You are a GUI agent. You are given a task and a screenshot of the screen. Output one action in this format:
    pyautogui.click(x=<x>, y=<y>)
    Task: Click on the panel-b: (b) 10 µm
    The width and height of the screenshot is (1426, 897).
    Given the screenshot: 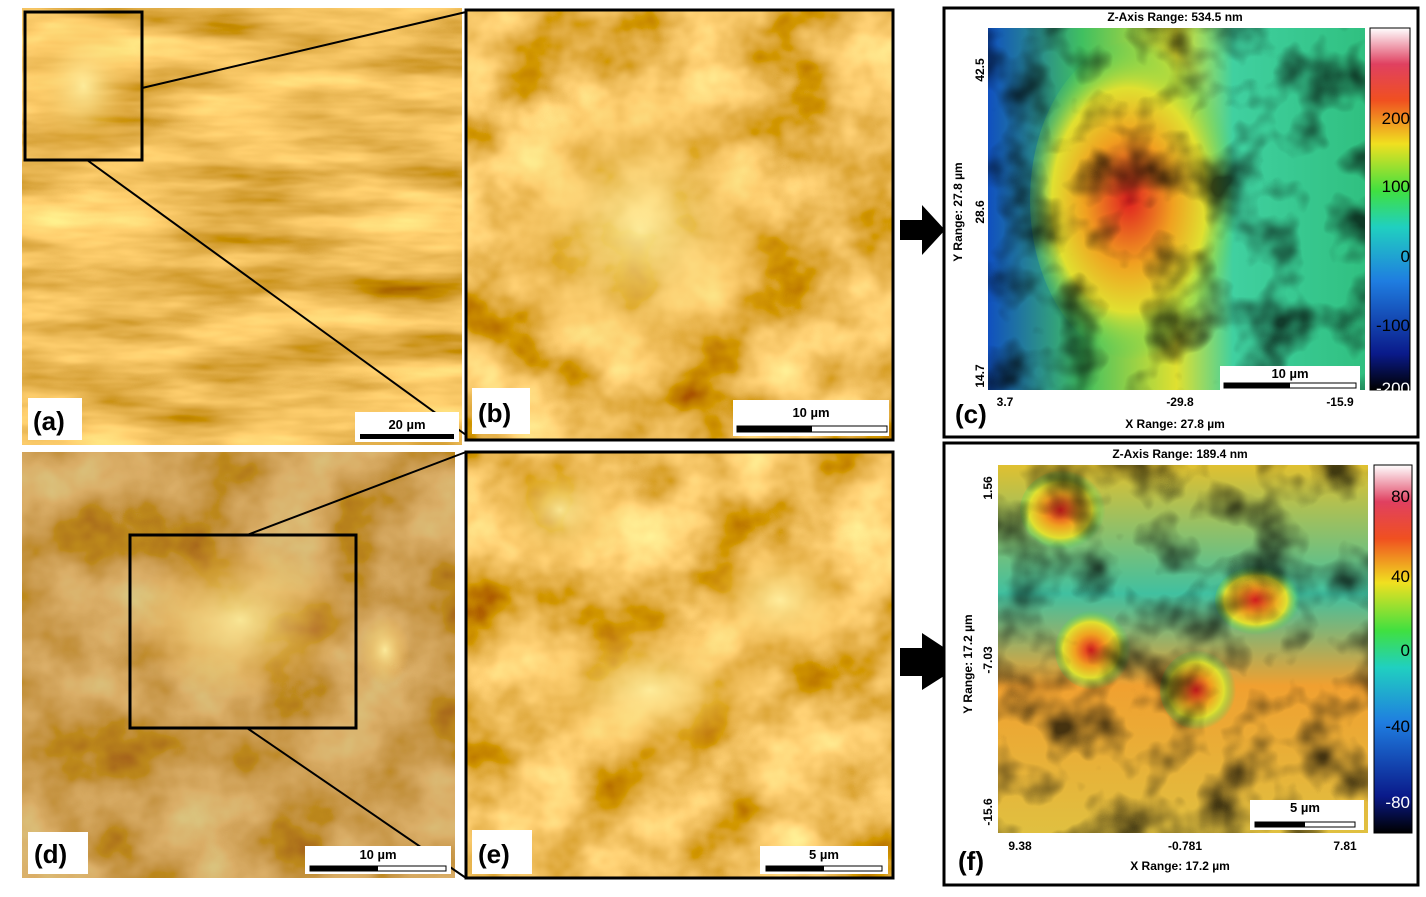 What is the action you would take?
    pyautogui.click(x=679, y=225)
    